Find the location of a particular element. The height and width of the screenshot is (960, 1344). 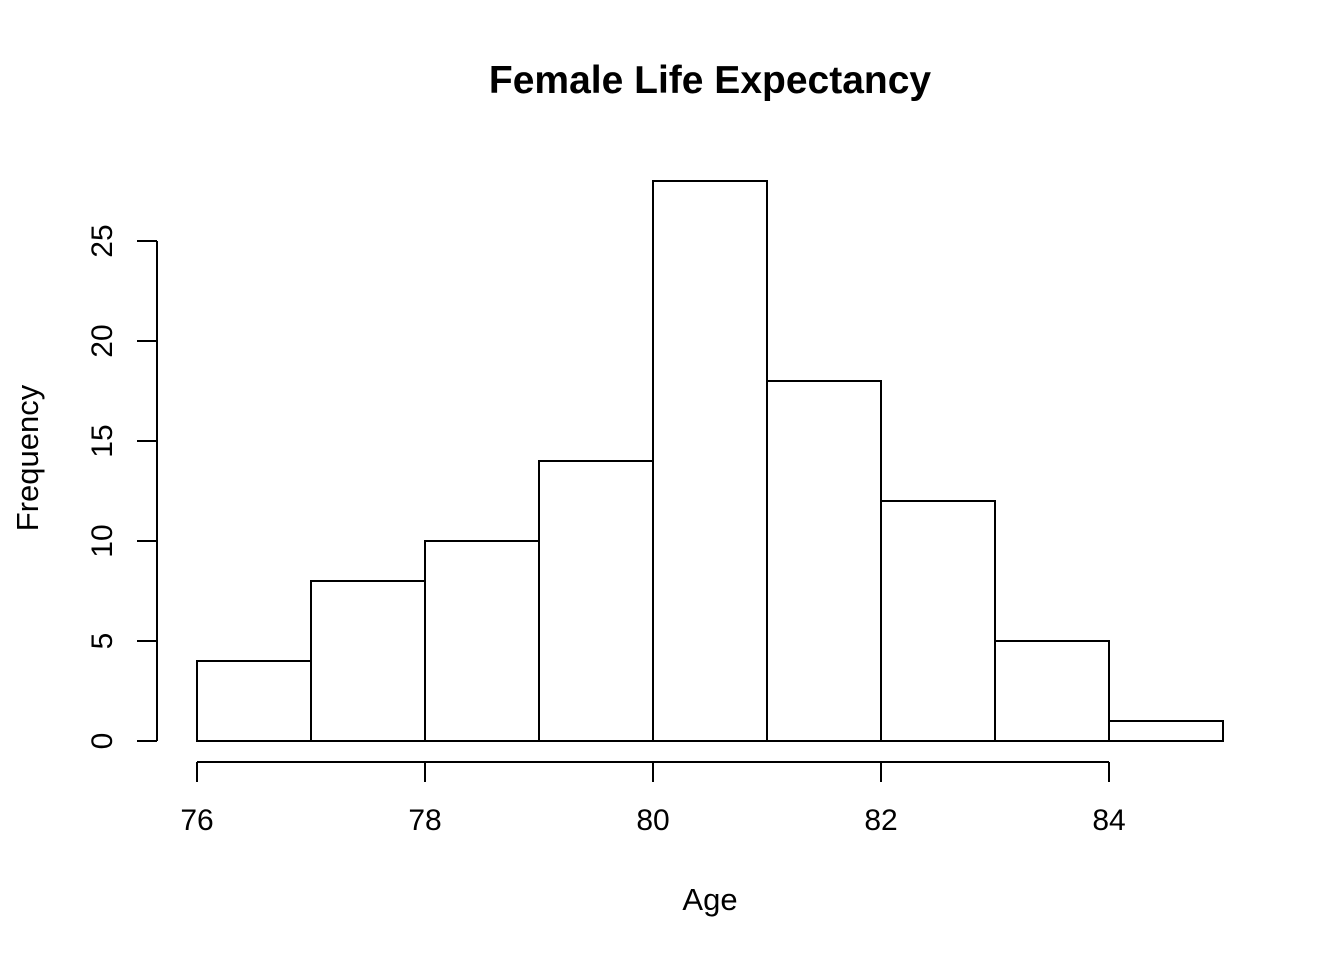

x-tick-label: 82 is located at coordinates (880, 820).